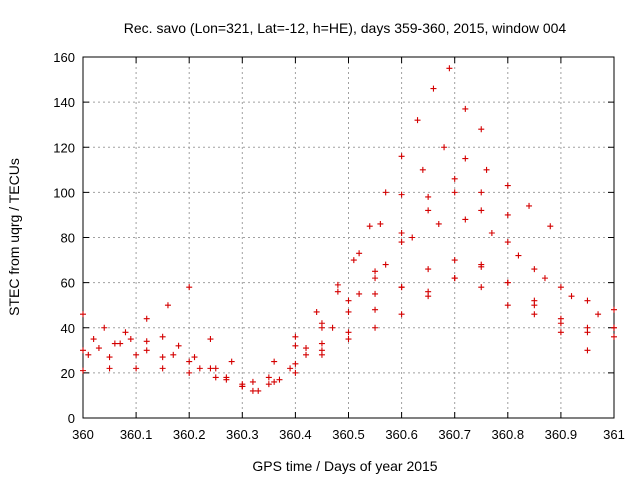  Describe the element at coordinates (295, 434) in the screenshot. I see `x-tick-label: 360.4` at that location.